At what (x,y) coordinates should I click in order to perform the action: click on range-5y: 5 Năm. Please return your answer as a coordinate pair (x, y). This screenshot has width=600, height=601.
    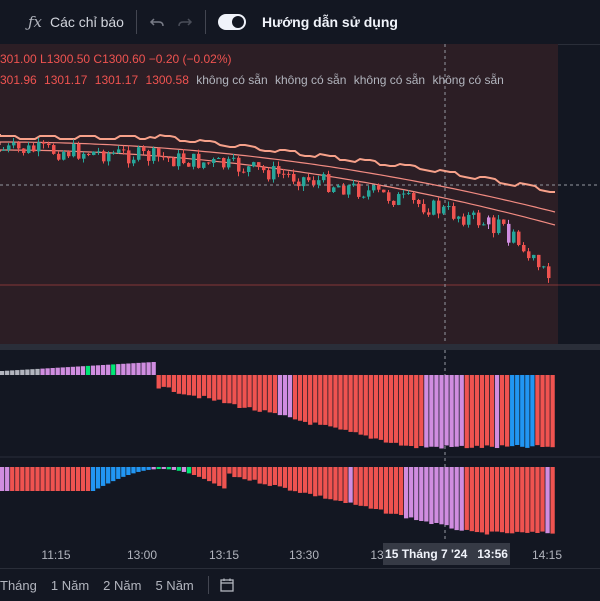
    Looking at the image, I should click on (174, 585).